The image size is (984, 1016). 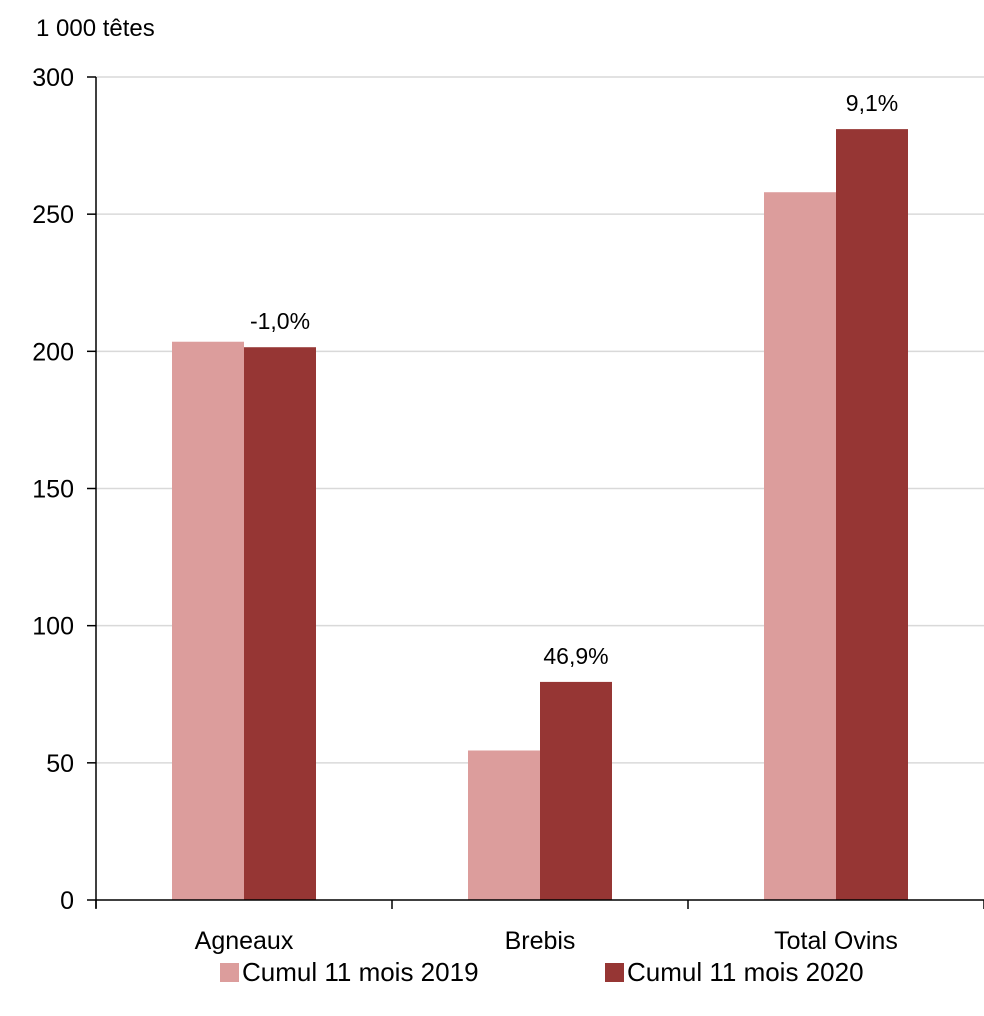 I want to click on y-tick-label: 50, so click(x=60, y=764).